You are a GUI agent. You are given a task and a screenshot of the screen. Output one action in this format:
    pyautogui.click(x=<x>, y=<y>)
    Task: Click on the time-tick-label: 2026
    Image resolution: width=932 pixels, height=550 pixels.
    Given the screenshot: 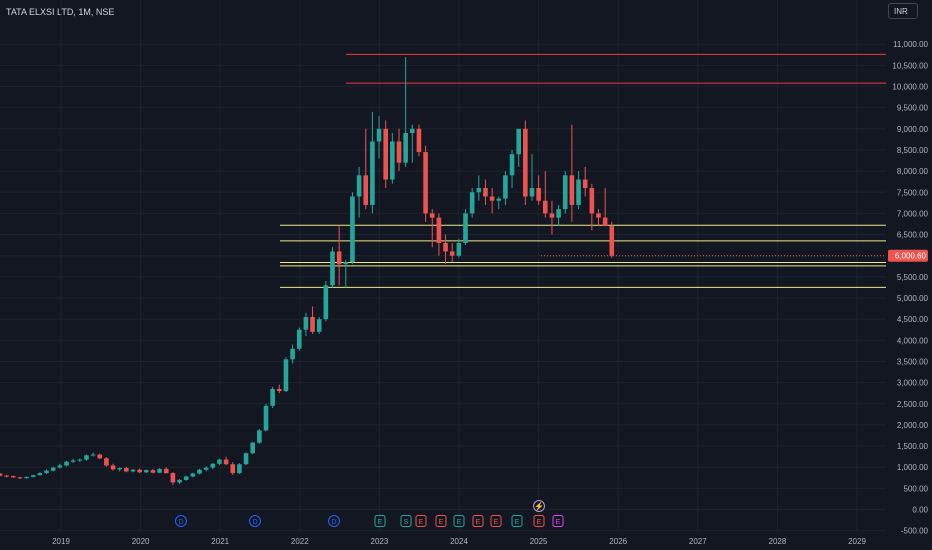 What is the action you would take?
    pyautogui.click(x=618, y=541)
    